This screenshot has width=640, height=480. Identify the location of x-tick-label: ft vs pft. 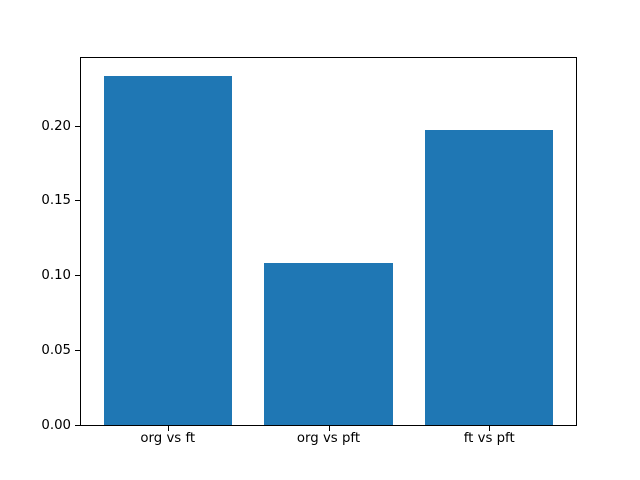
(489, 438).